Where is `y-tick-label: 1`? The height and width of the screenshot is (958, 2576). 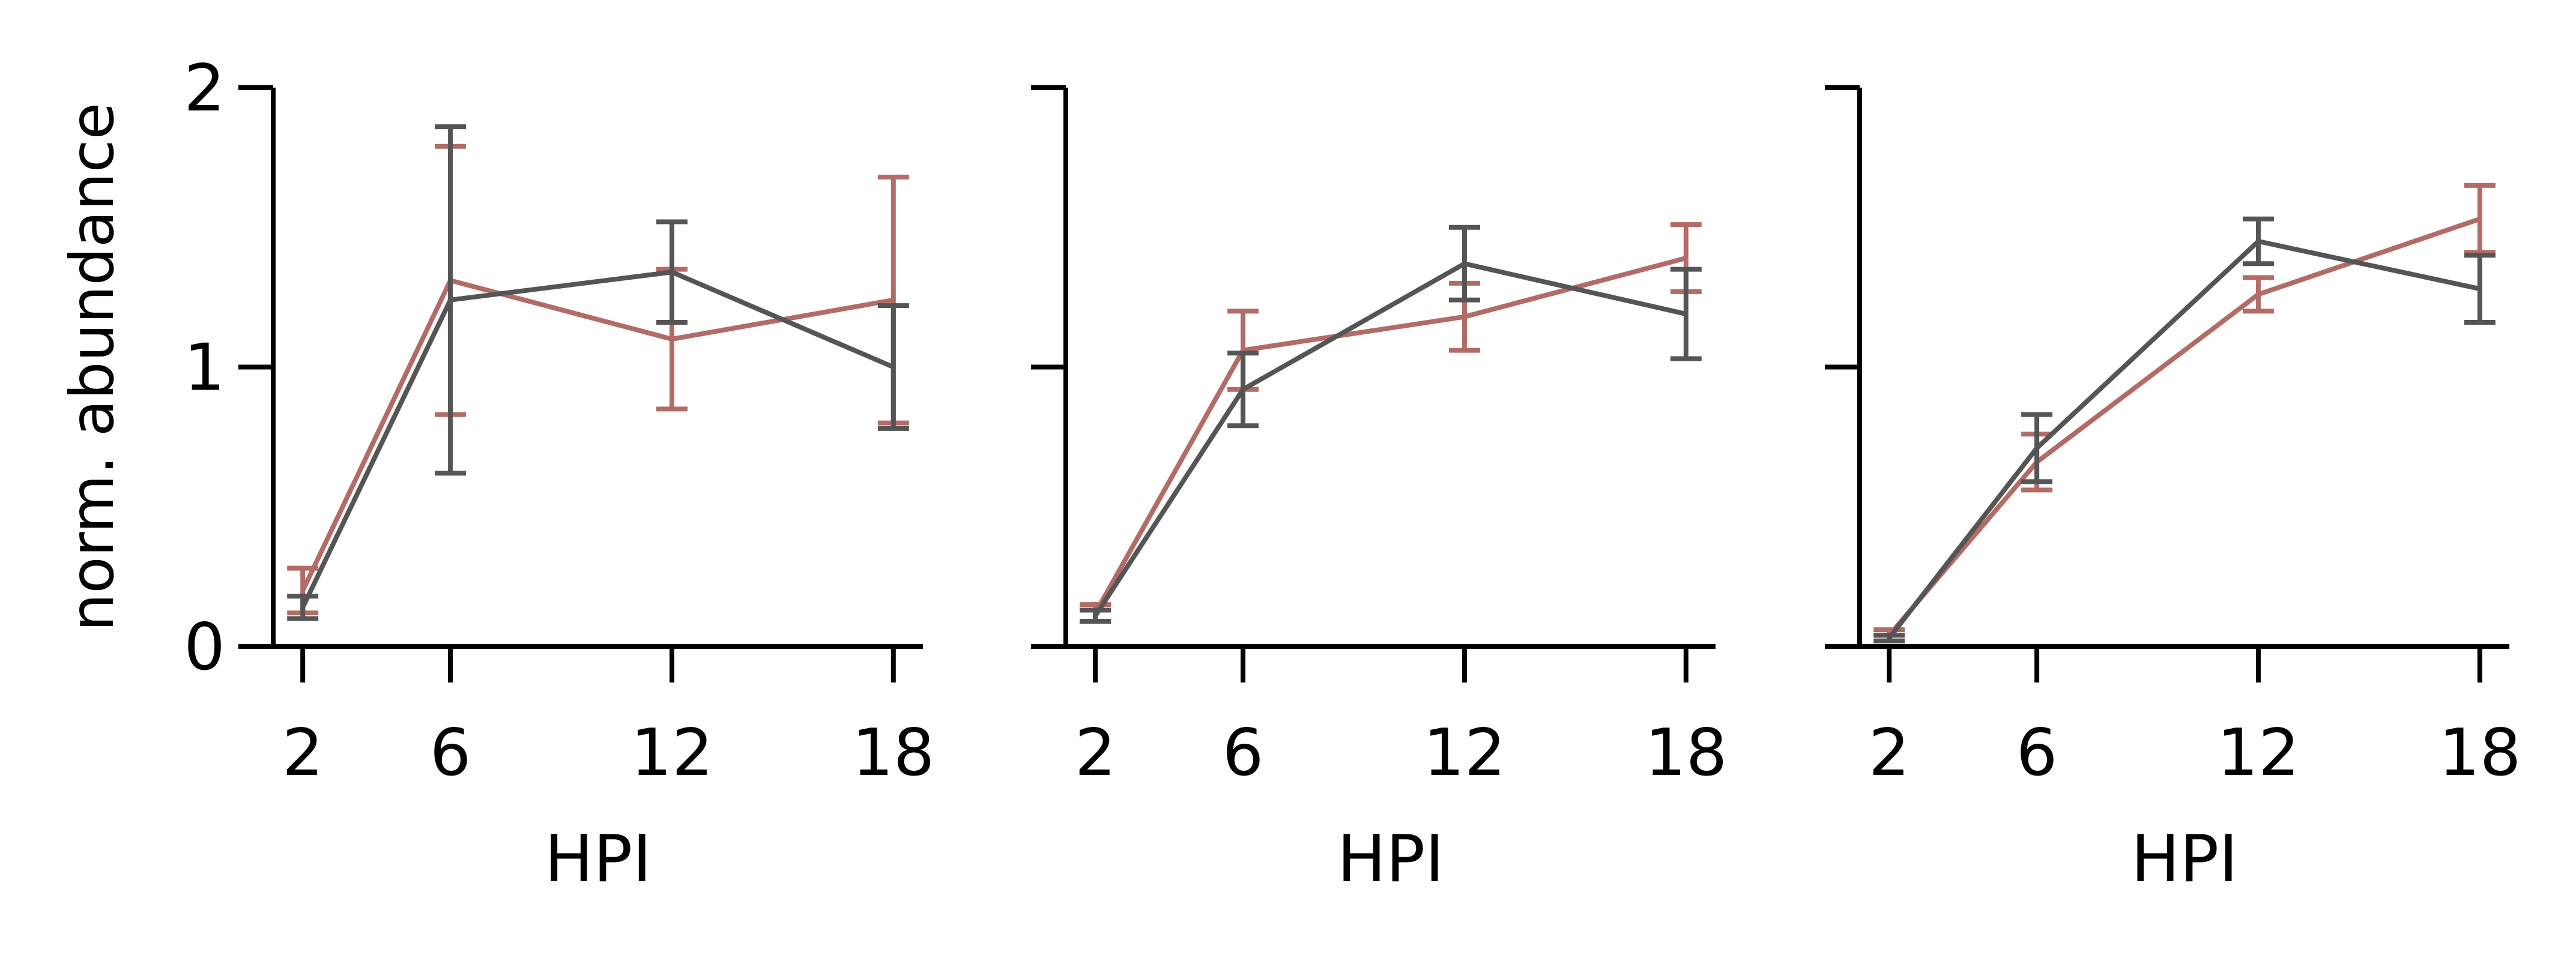 y-tick-label: 1 is located at coordinates (204, 368).